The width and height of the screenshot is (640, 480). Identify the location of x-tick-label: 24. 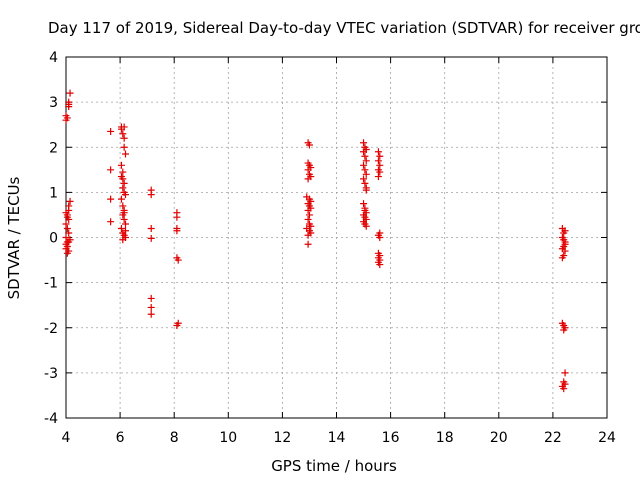
(607, 438).